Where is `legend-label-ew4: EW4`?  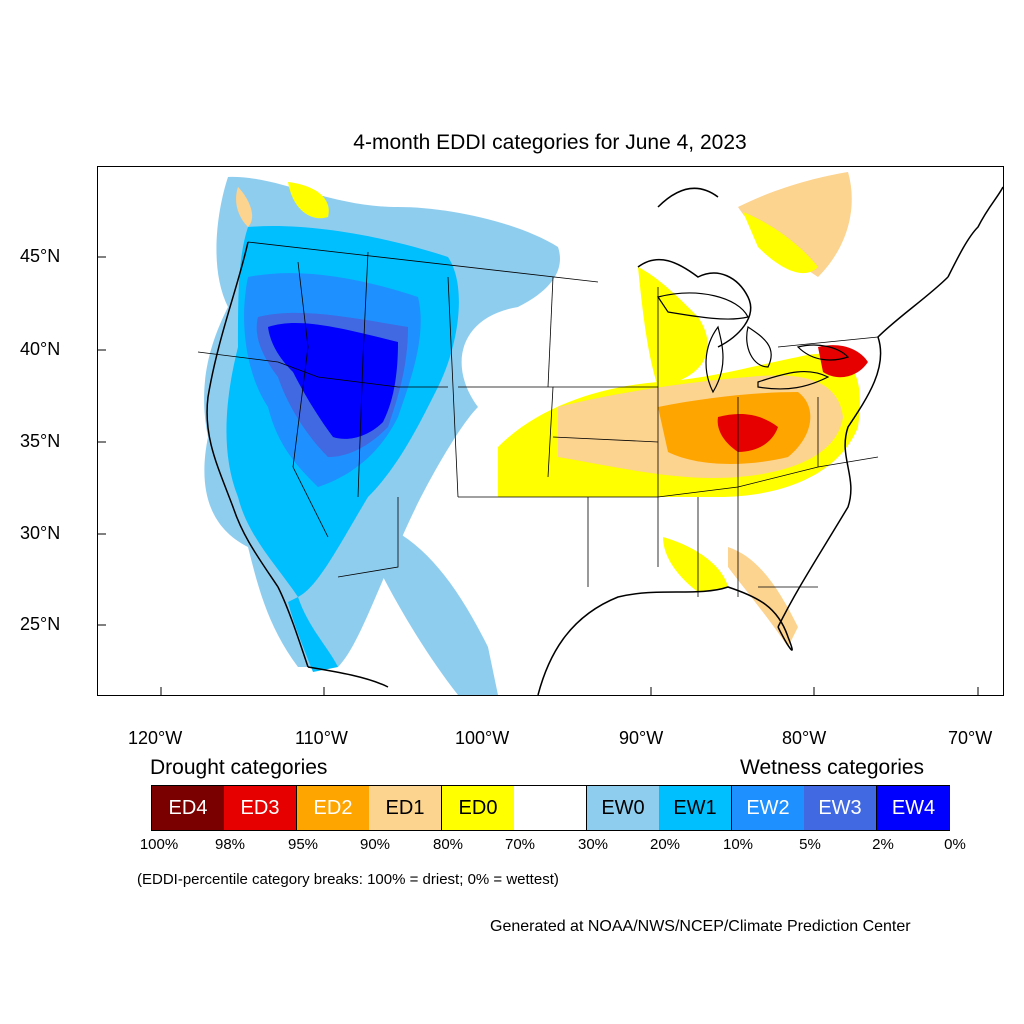 legend-label-ew4: EW4 is located at coordinates (913, 807).